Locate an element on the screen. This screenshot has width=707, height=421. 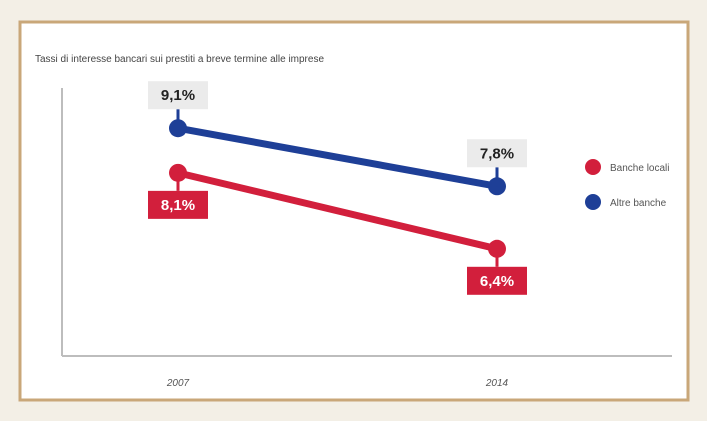
data-label: 7,8% is located at coordinates (497, 153).